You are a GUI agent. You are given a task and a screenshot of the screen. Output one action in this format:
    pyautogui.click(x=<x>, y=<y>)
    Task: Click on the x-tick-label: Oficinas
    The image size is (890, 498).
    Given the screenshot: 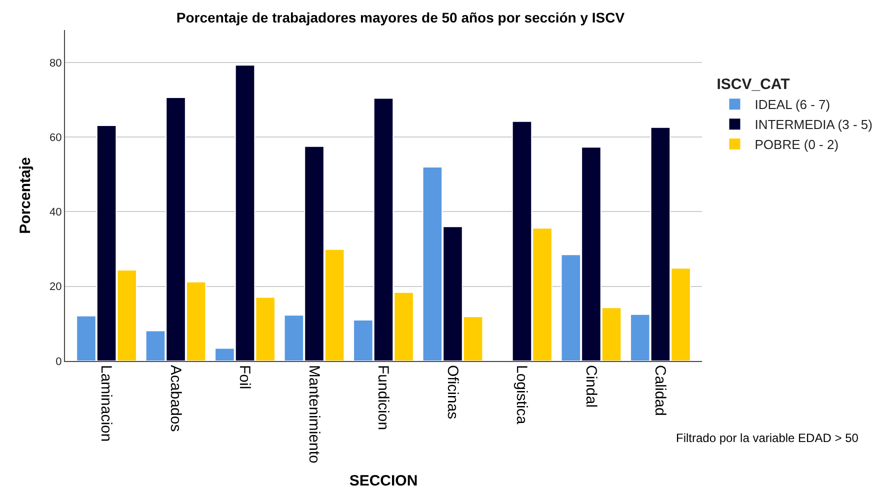 What is the action you would take?
    pyautogui.click(x=452, y=392)
    